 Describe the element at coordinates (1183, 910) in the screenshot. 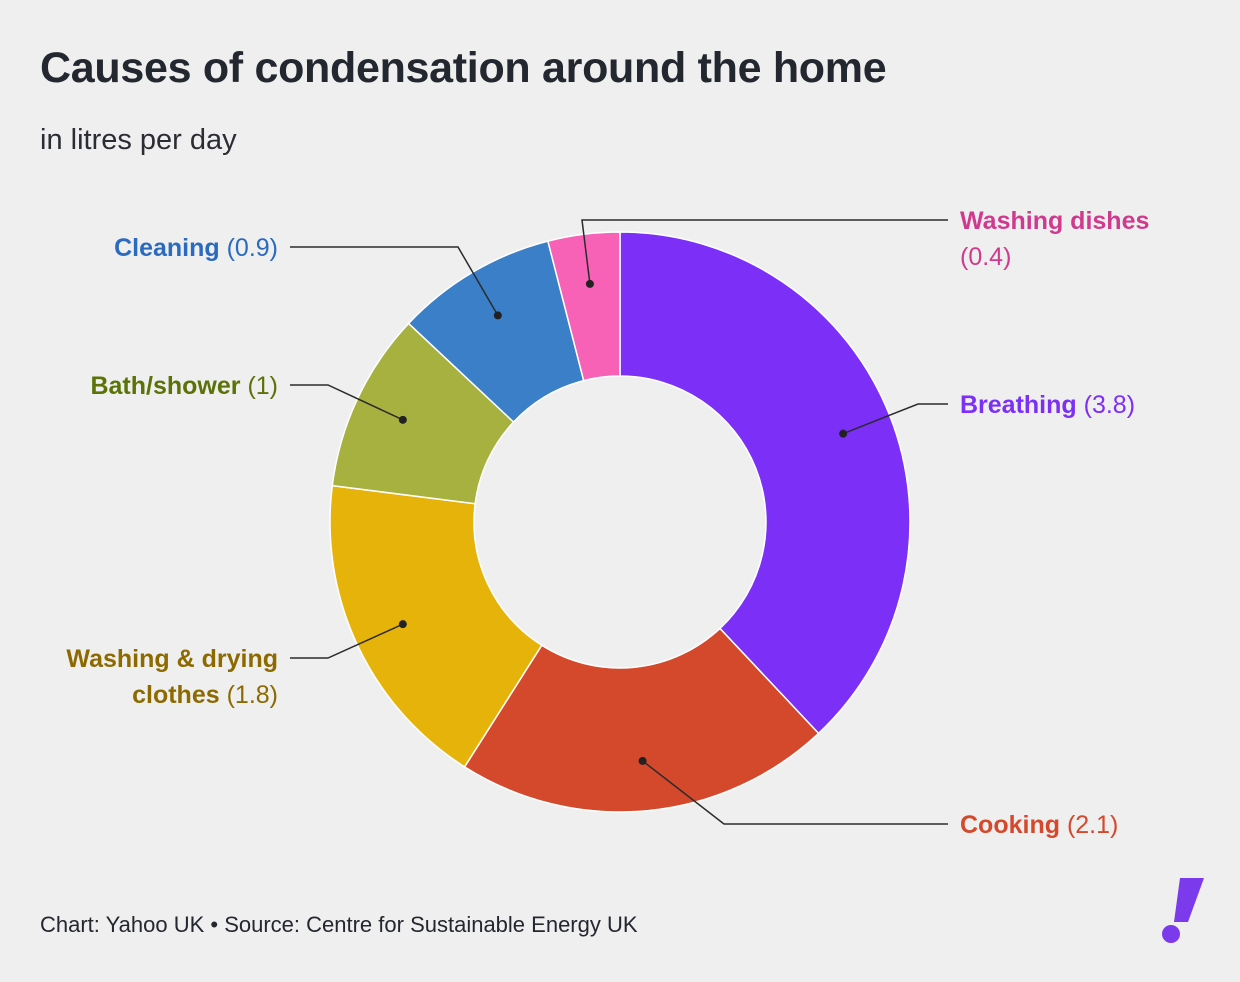

I see `exclamation-logo-icon` at that location.